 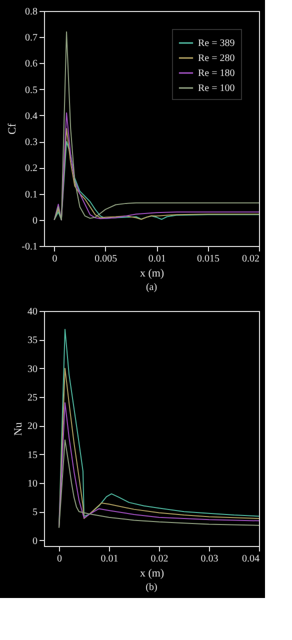 What do you see at coordinates (33, 426) in the screenshot?
I see `y-tick-label: 20` at bounding box center [33, 426].